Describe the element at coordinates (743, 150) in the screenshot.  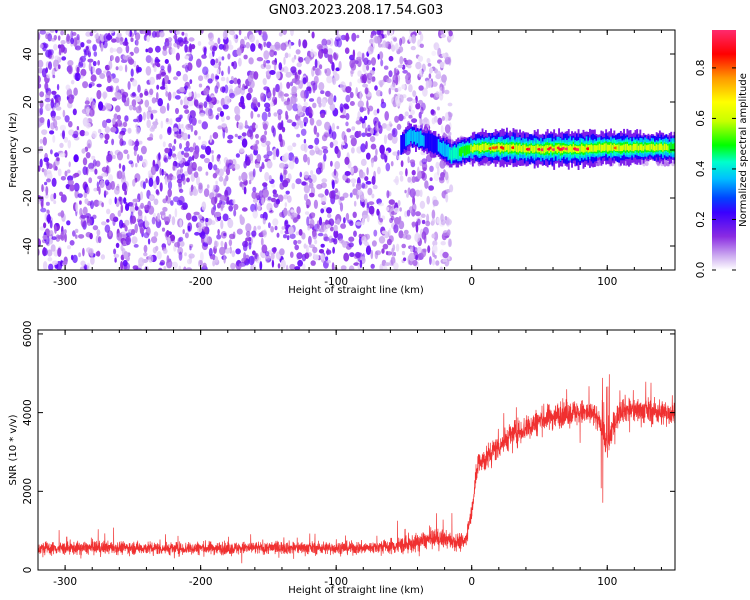
I see `colorbar-label: Normalized spectral amplitude` at that location.